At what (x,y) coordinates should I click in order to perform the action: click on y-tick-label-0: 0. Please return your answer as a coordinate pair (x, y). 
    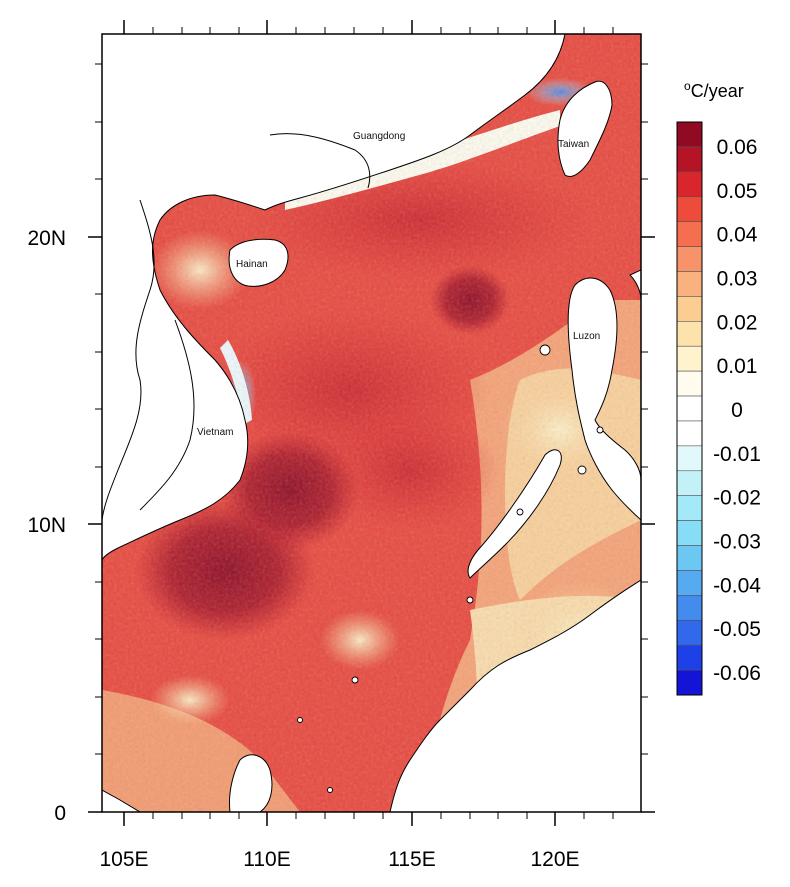
    Looking at the image, I should click on (60, 813).